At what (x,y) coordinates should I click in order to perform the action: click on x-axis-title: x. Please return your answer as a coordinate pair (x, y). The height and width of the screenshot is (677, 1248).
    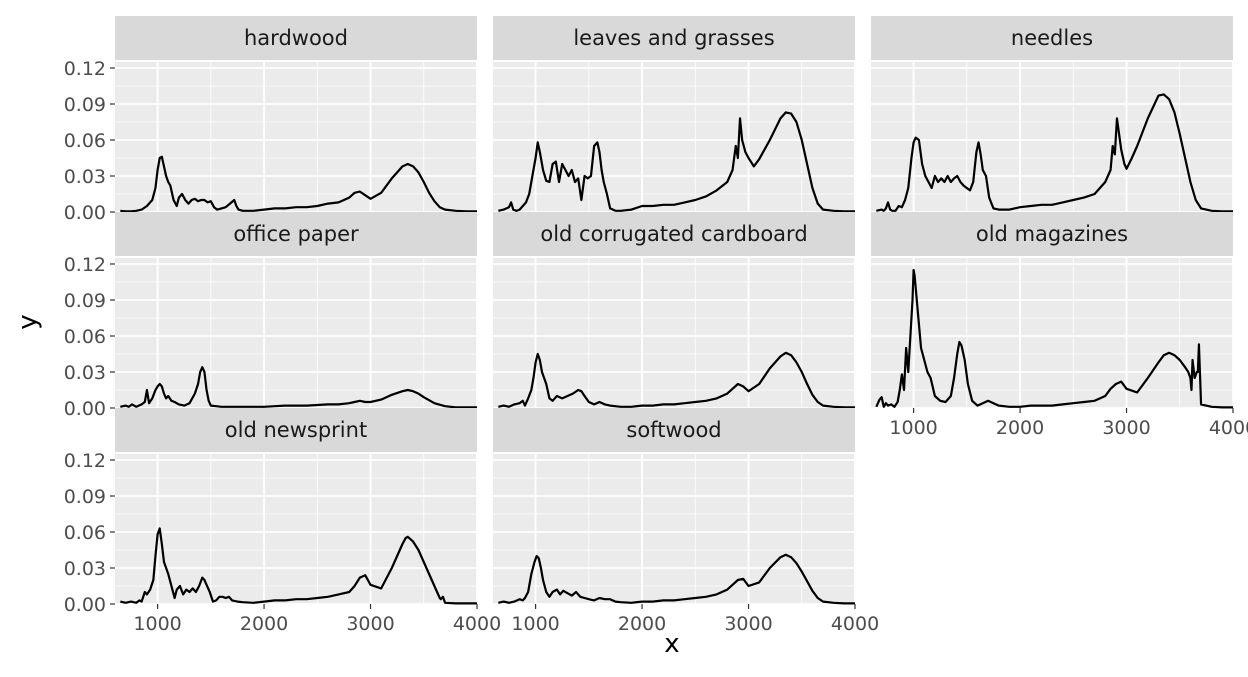
    Looking at the image, I should click on (671, 644).